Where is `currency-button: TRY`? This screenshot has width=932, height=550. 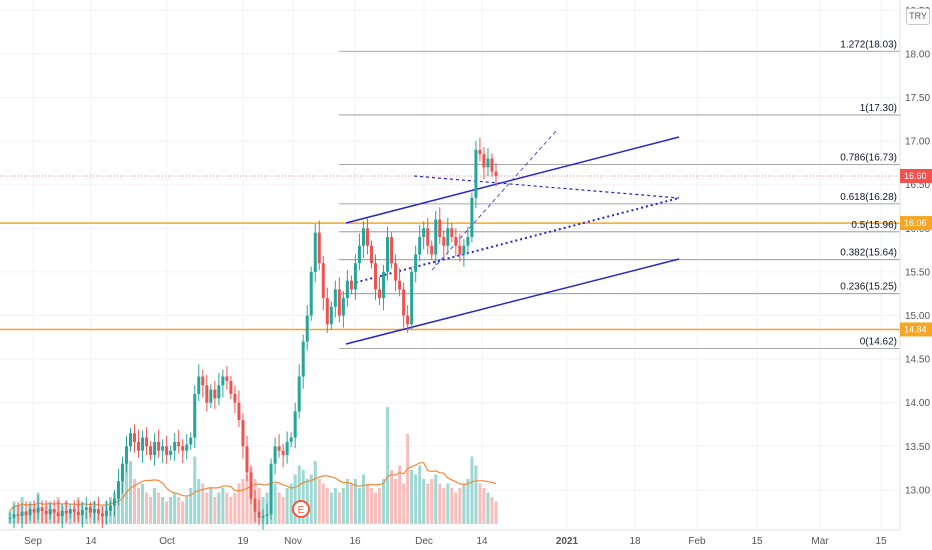
currency-button: TRY is located at coordinates (918, 16).